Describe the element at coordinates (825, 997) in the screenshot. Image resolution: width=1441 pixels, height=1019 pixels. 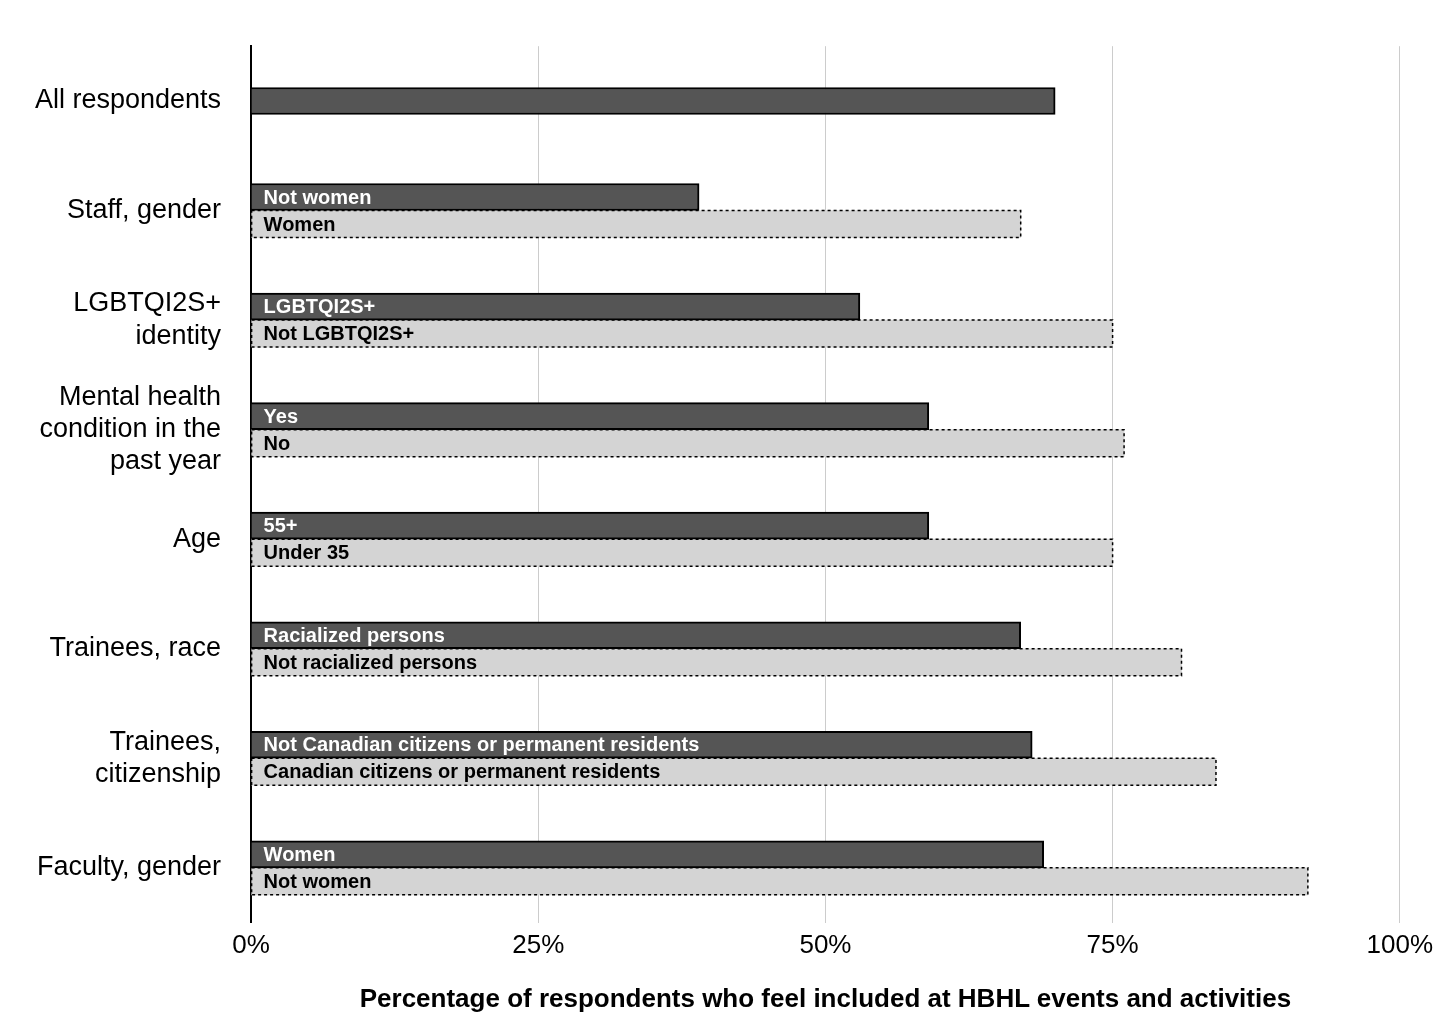
I see `x-axis-title: Percentage of respondents who feel included at HBHL events and activities` at that location.